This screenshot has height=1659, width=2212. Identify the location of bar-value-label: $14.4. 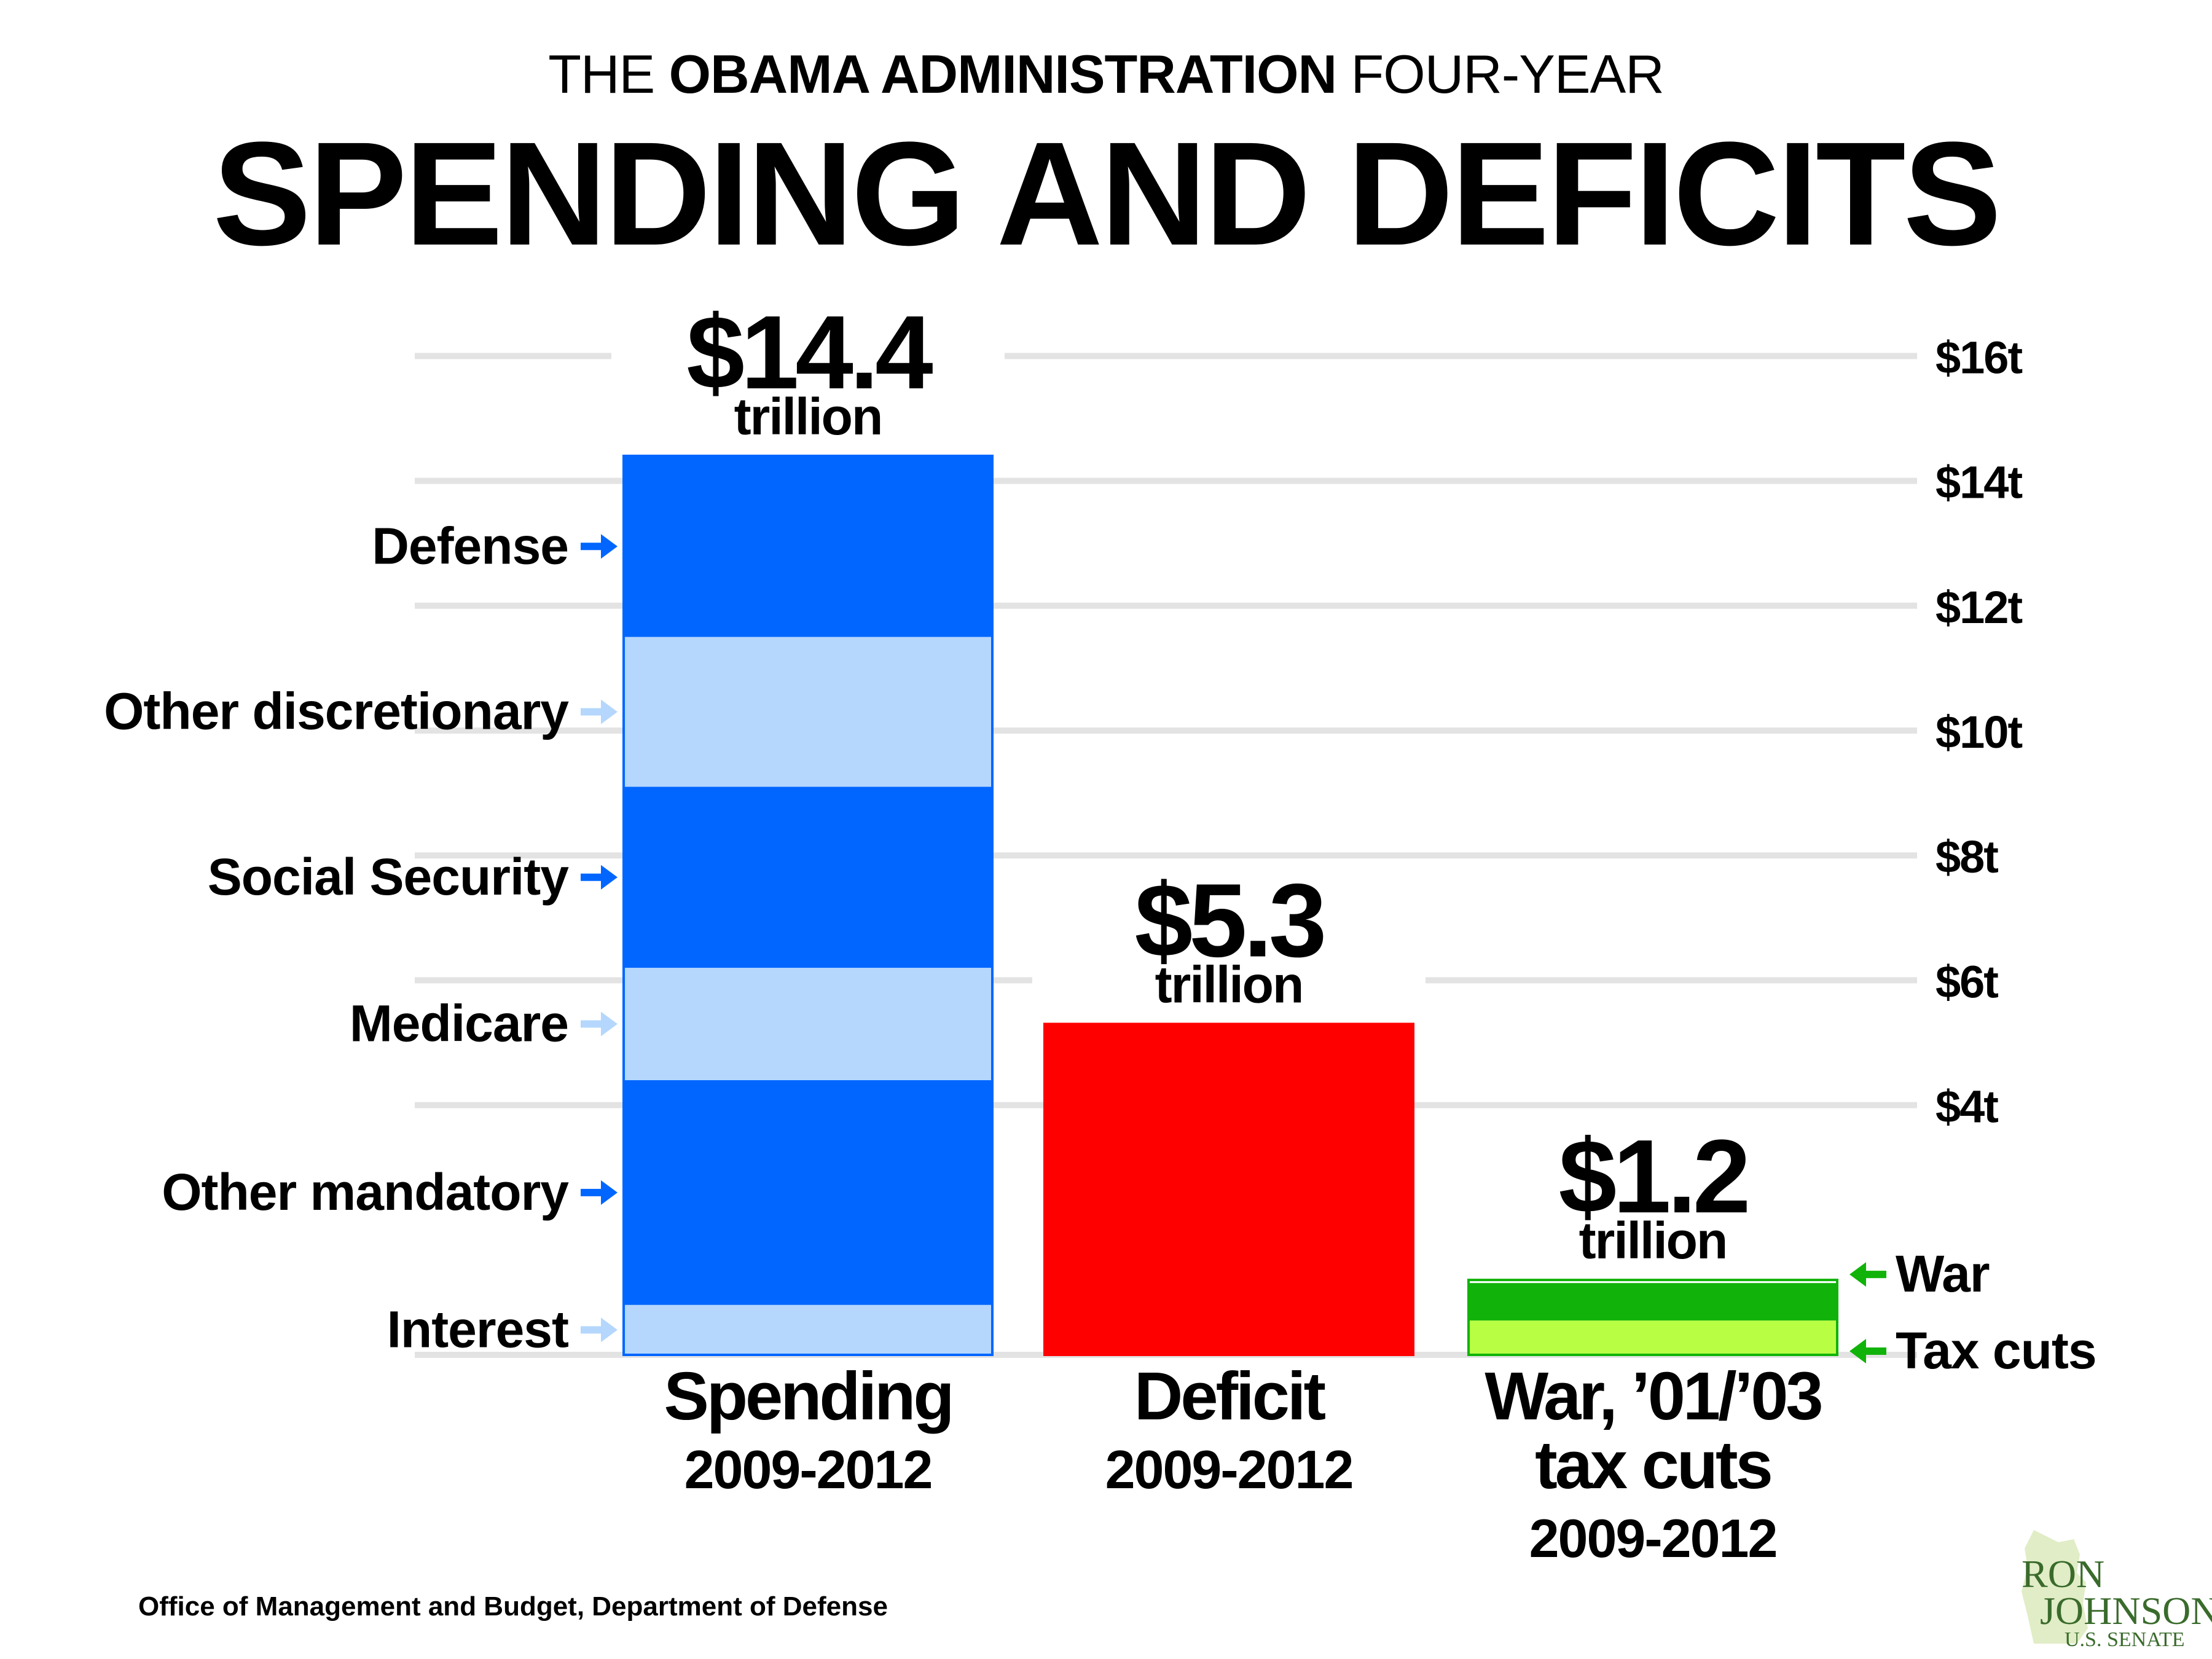
(809, 352).